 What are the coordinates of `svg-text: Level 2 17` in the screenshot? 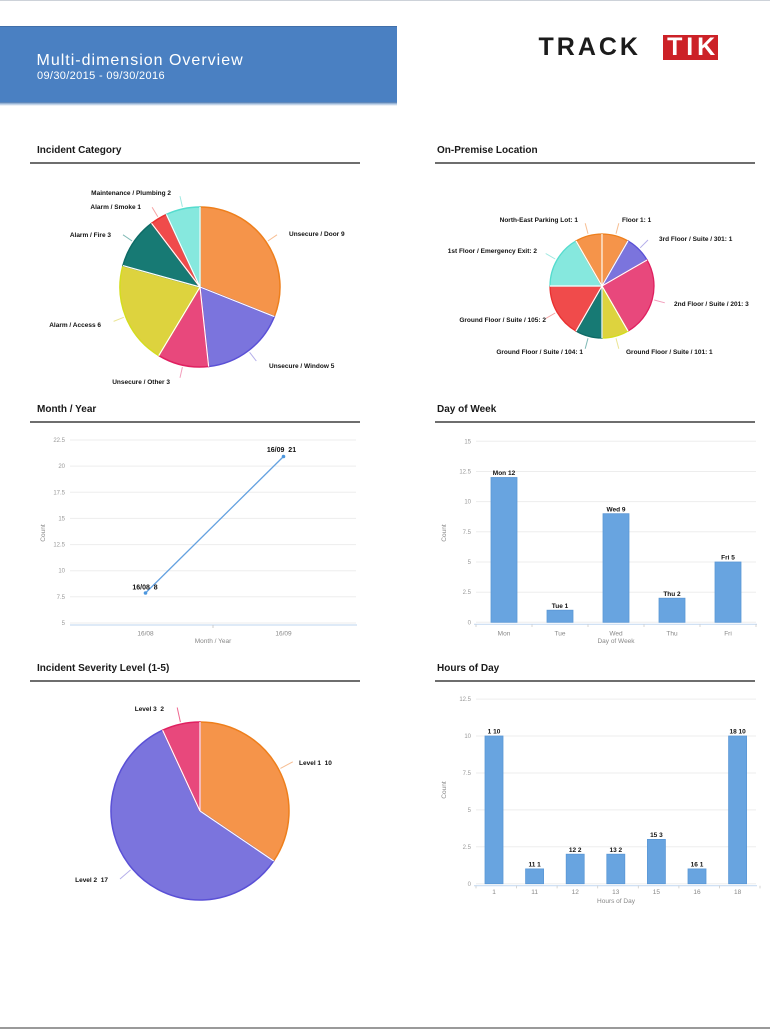 It's located at (91, 880).